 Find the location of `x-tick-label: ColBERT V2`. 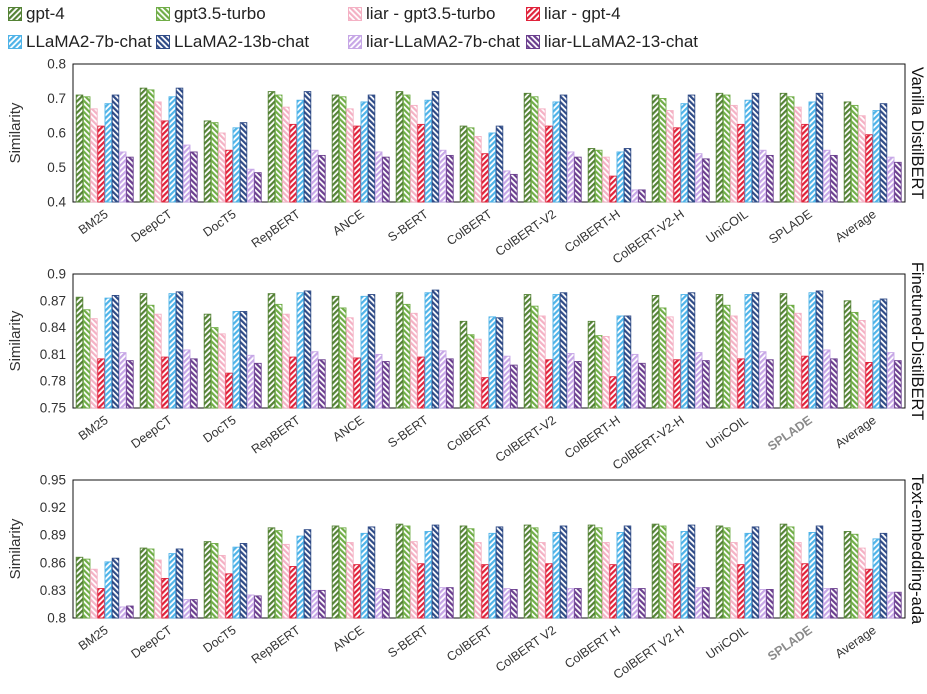

x-tick-label: ColBERT V2 is located at coordinates (526, 649).